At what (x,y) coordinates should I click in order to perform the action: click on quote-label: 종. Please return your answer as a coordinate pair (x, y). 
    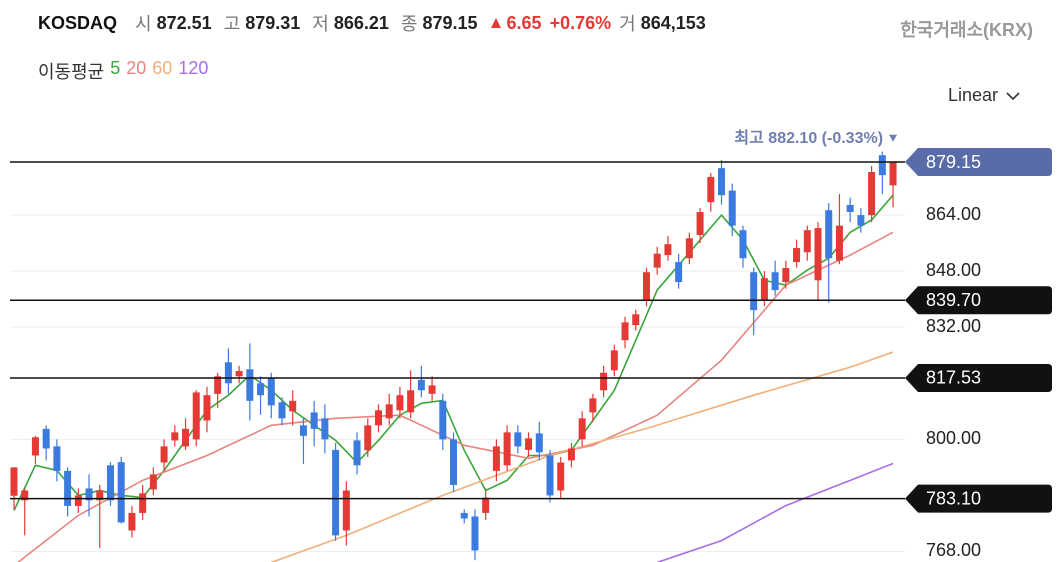
    Looking at the image, I should click on (409, 24).